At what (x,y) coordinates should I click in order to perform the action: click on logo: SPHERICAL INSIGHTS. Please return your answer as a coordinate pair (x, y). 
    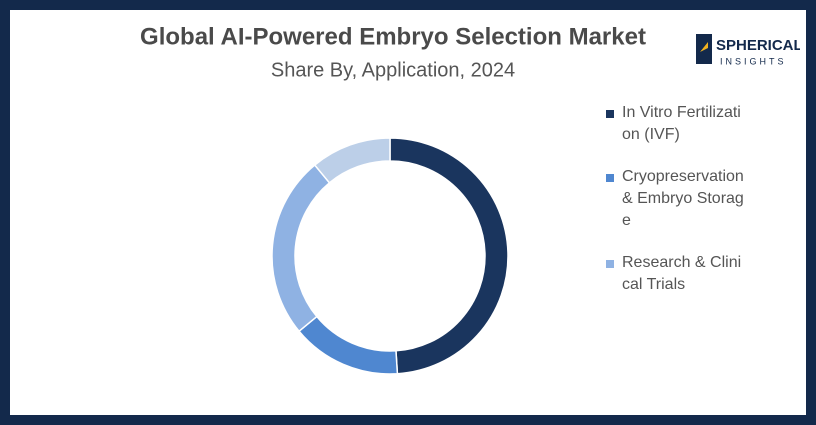
    Looking at the image, I should click on (748, 50).